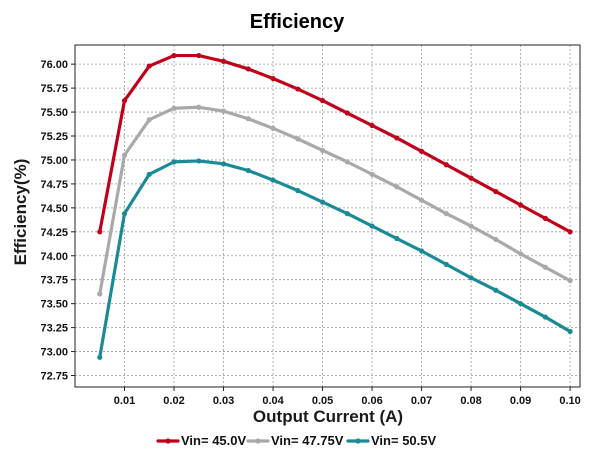 Image resolution: width=593 pixels, height=472 pixels. What do you see at coordinates (20, 212) in the screenshot?
I see `y-axis-label: Efficiency(%)` at bounding box center [20, 212].